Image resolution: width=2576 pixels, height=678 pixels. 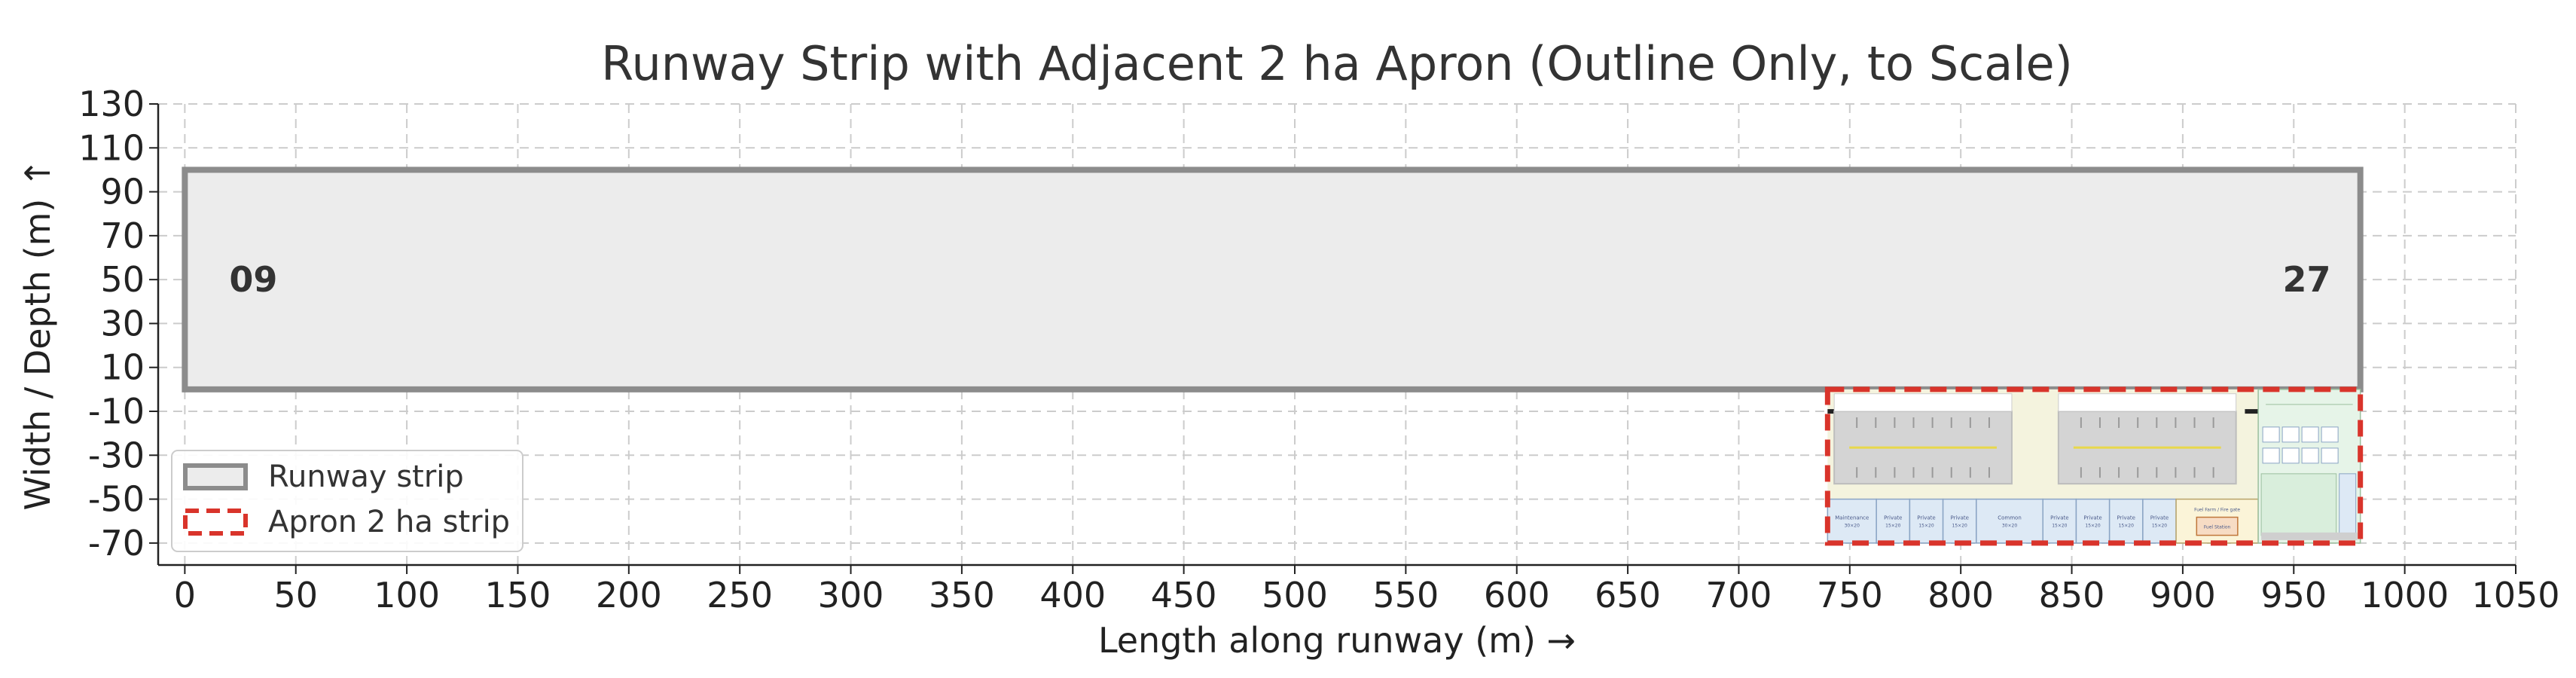 I want to click on runway-end-label-27: 27, so click(x=2307, y=279).